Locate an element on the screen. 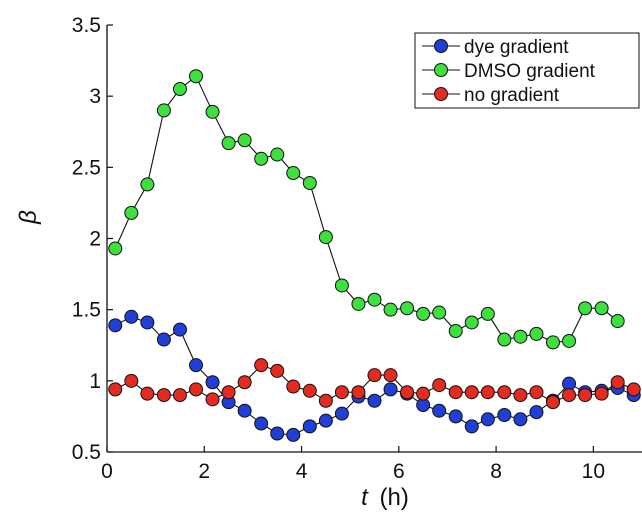 The width and height of the screenshot is (642, 523). x-axis-title: t (h) is located at coordinates (385, 497).